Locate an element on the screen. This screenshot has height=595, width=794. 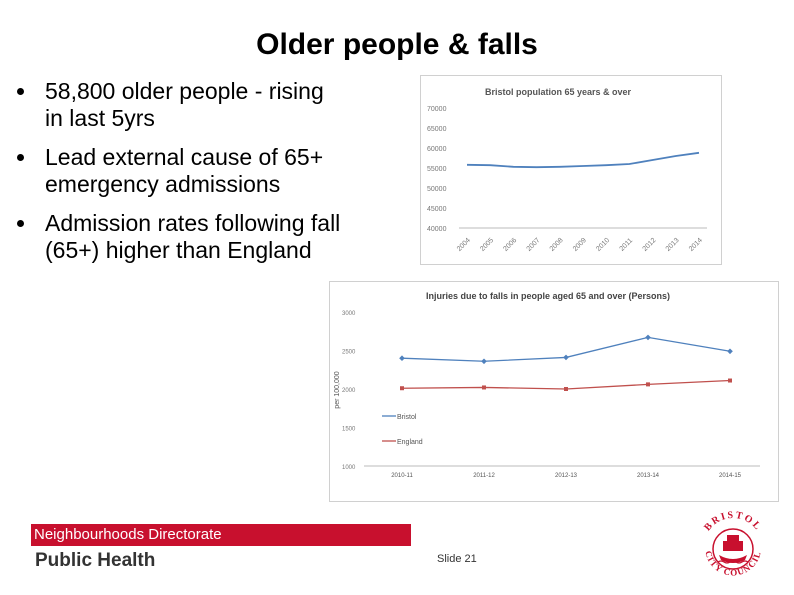
y-axis-label: per 100,000 is located at coordinates (337, 389).